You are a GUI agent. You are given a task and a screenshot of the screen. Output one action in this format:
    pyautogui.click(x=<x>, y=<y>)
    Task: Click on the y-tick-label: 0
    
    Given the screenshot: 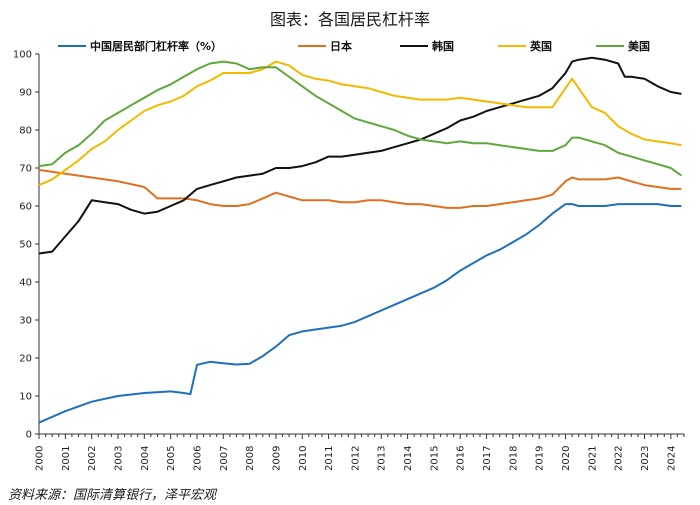 What is the action you would take?
    pyautogui.click(x=29, y=435)
    